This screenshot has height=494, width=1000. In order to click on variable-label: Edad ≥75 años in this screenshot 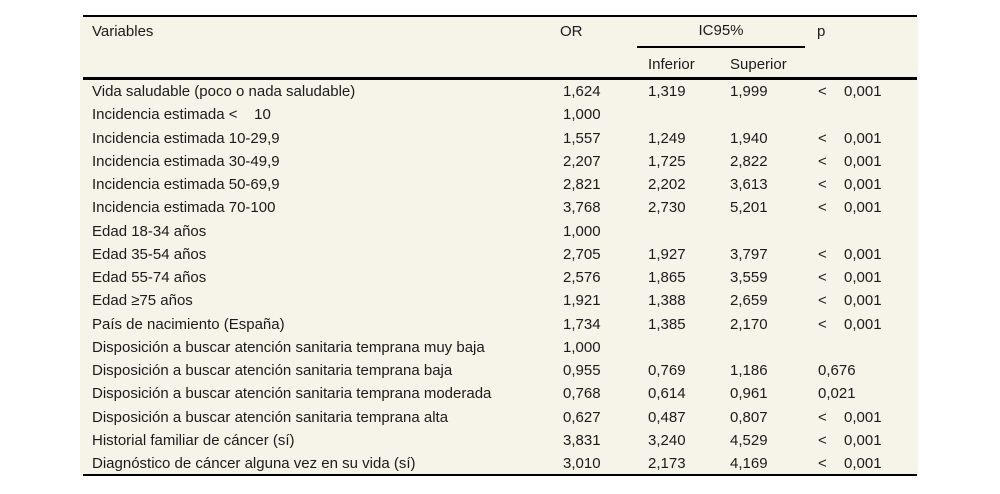, I will do `click(142, 301)`.